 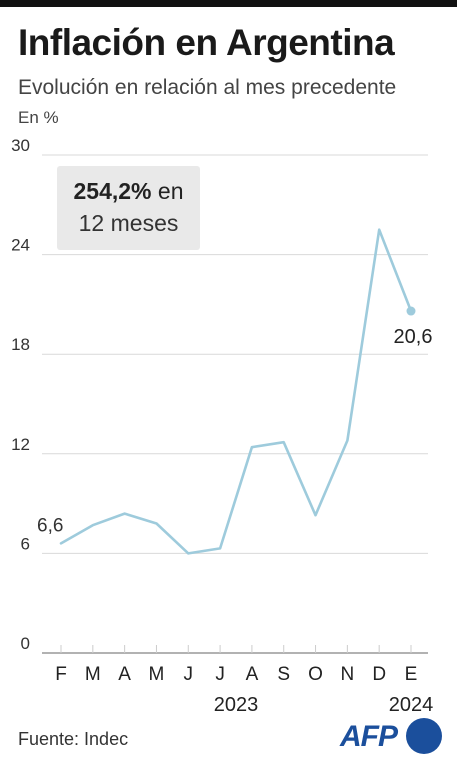 What do you see at coordinates (61, 674) in the screenshot?
I see `x-tick-label: F` at bounding box center [61, 674].